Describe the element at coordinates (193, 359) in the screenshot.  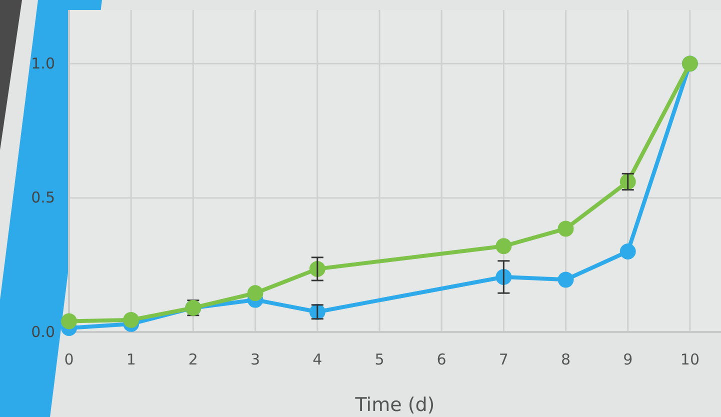
I see `x-tick-label: 2` at that location.